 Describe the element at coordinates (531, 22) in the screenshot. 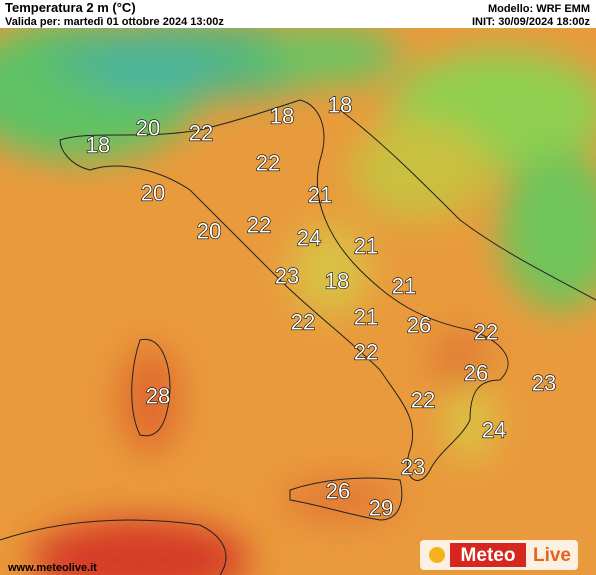

I see `init-time: INIT: 30/09/2024 18:00z` at that location.